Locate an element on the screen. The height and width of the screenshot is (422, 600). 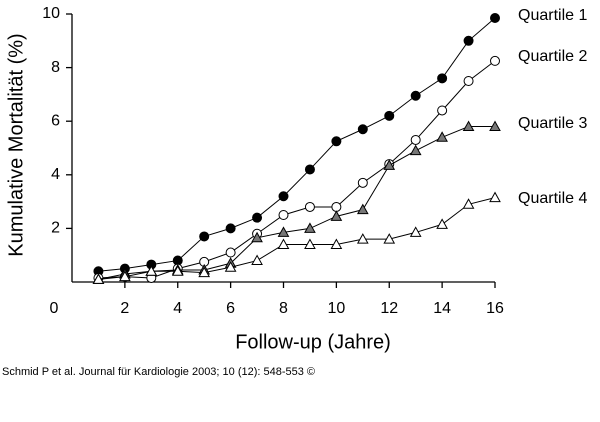
x-tick-label: 10 is located at coordinates (336, 308).